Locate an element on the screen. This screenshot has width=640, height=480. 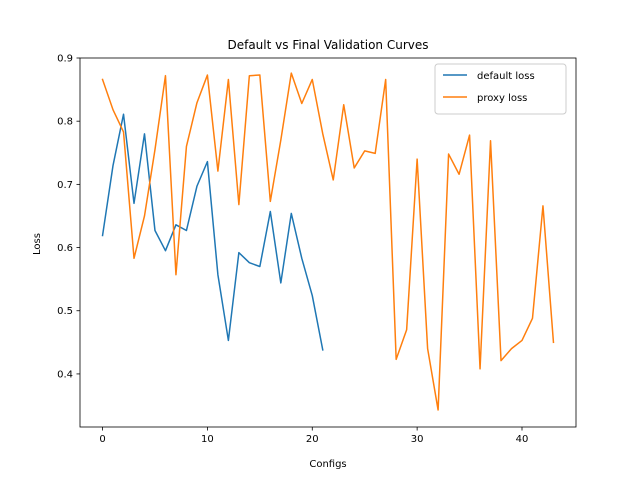
y-tick-label: 0.5 is located at coordinates (65, 311).